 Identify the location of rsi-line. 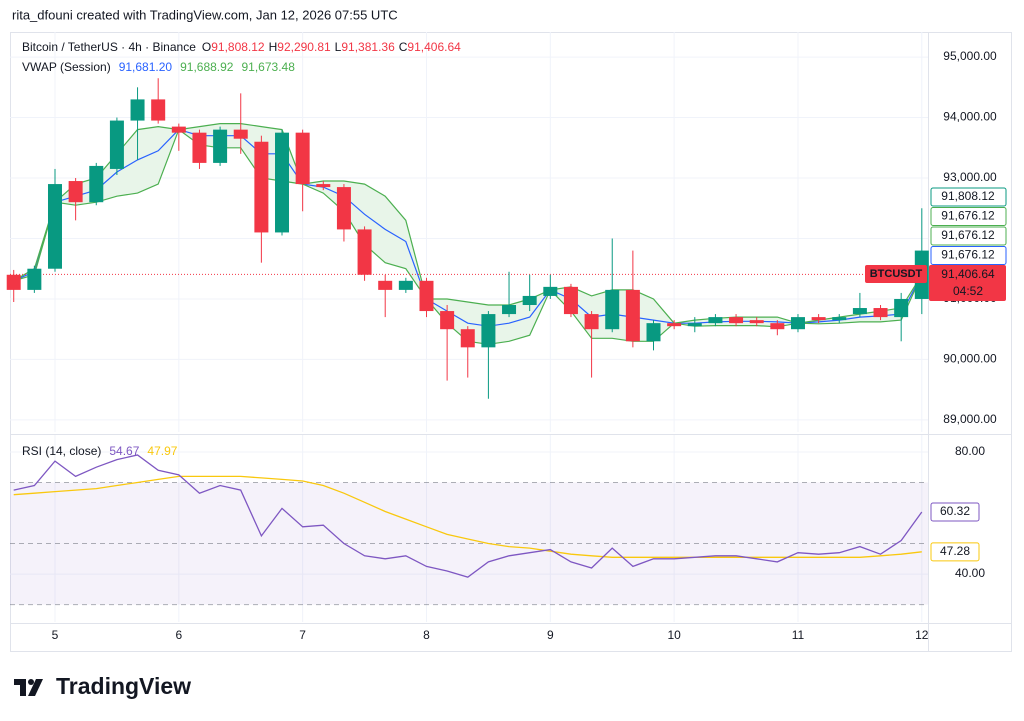
(467, 516).